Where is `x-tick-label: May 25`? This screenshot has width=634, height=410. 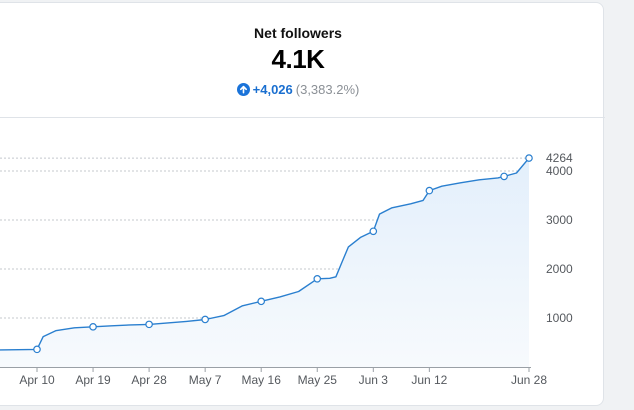
x-tick-label: May 25 is located at coordinates (318, 380).